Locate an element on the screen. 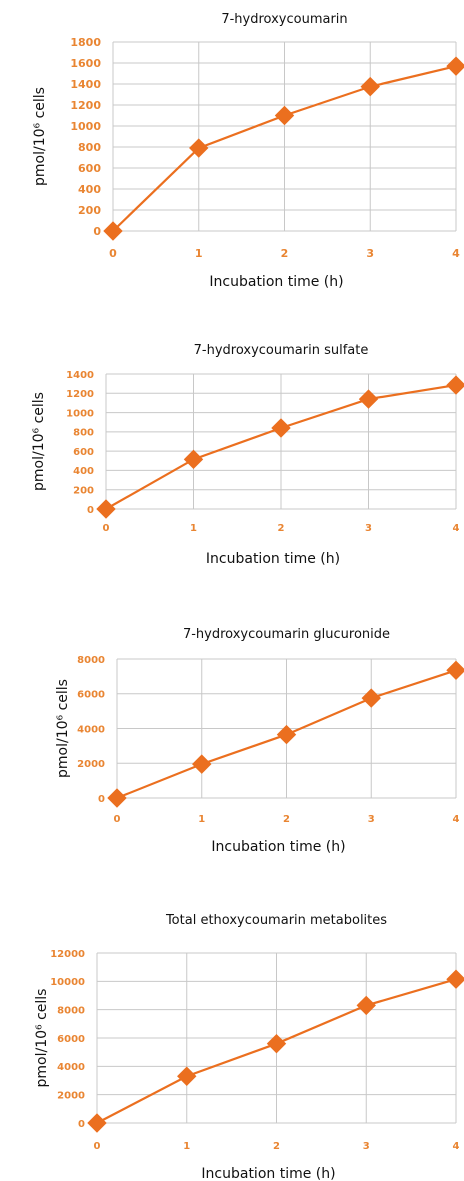 The image size is (464, 1181). chart-title: Total ethoxycoumarin metabolites is located at coordinates (276, 920).